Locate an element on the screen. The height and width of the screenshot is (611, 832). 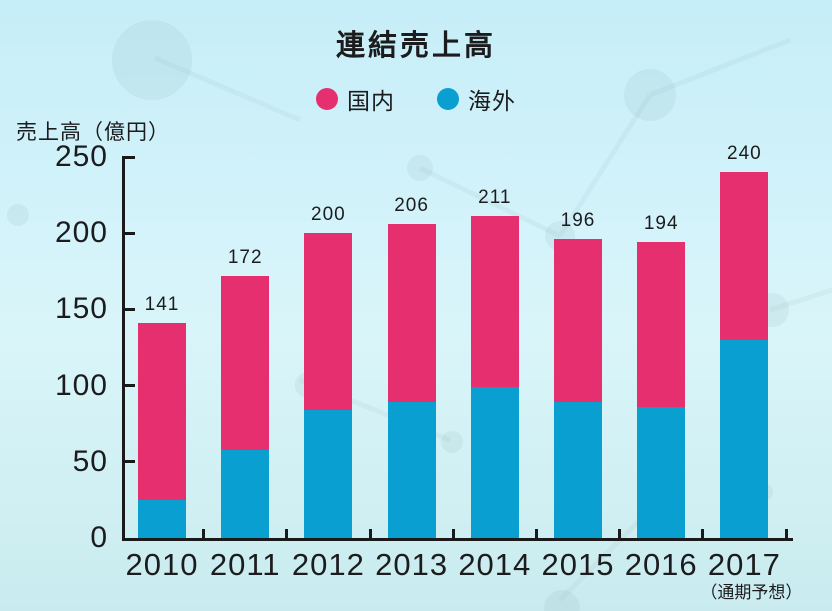
bar-segment-domestic-2014 is located at coordinates (494, 302).